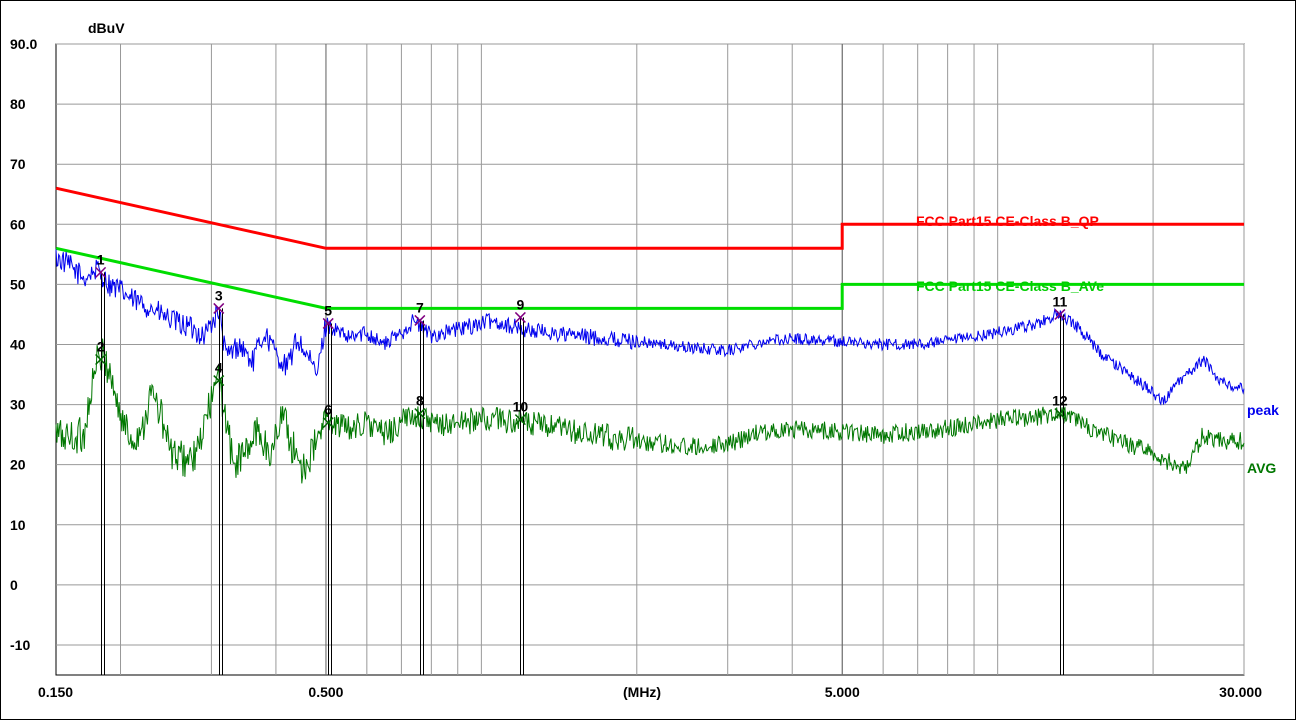 This screenshot has height=720, width=1296. What do you see at coordinates (18, 164) in the screenshot?
I see `y-tick-label: 70` at bounding box center [18, 164].